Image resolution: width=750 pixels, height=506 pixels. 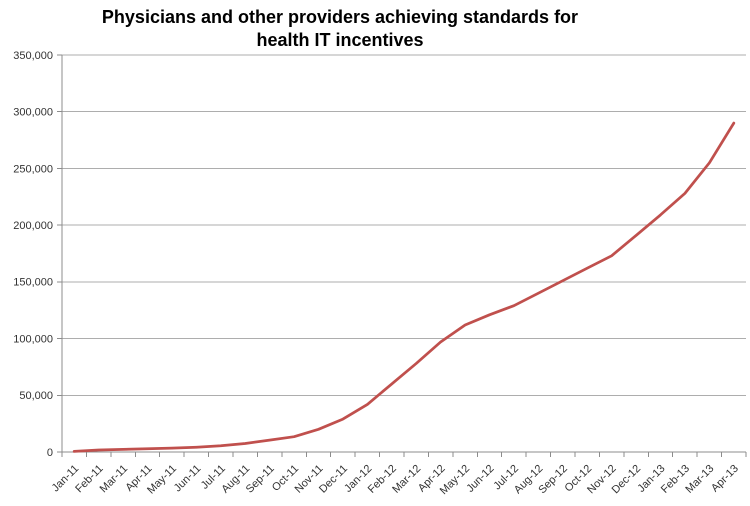 I want to click on x-axis-label: Apr-13, so click(x=725, y=479).